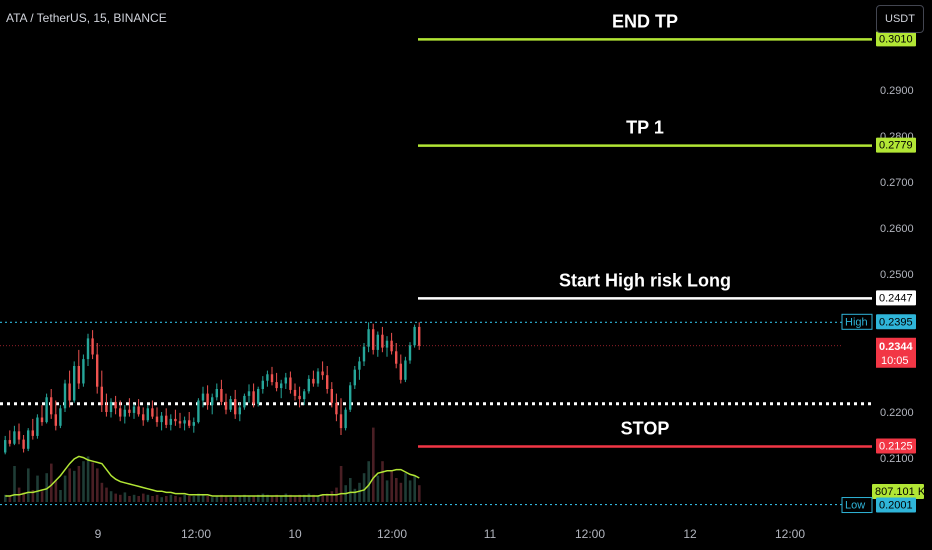 The width and height of the screenshot is (932, 550). What do you see at coordinates (900, 19) in the screenshot?
I see `currency-button: USDT` at bounding box center [900, 19].